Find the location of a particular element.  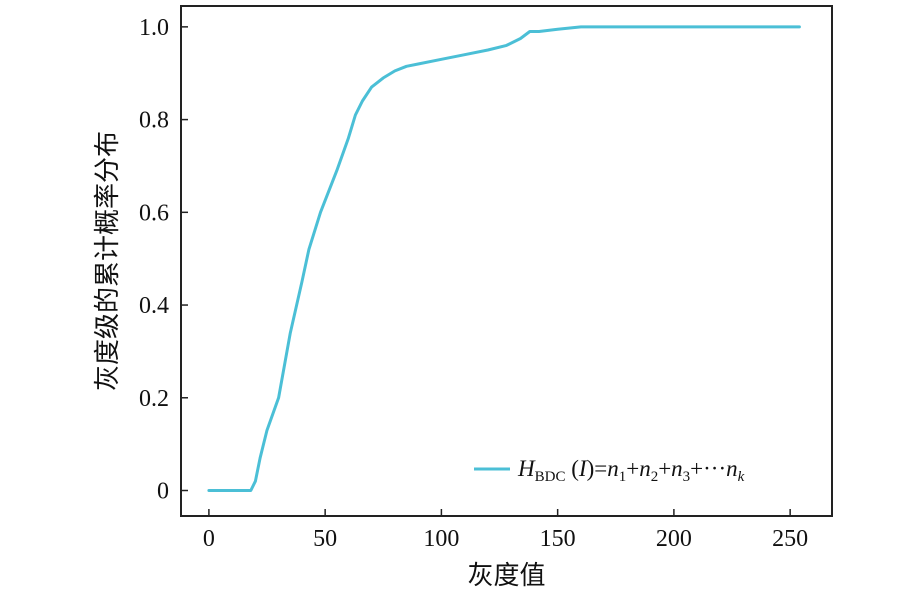

x-tick-label: 250 is located at coordinates (790, 539).